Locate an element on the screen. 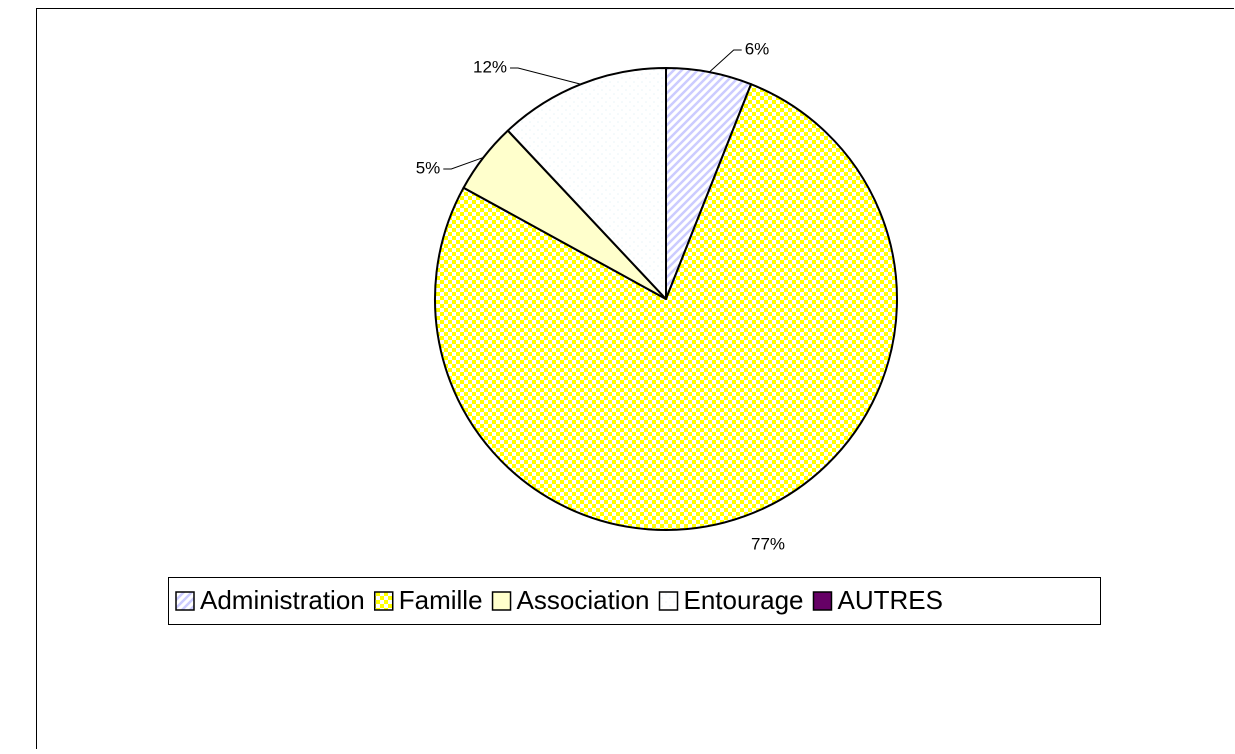 This screenshot has width=1235, height=754. legend-label: Administration is located at coordinates (282, 600).